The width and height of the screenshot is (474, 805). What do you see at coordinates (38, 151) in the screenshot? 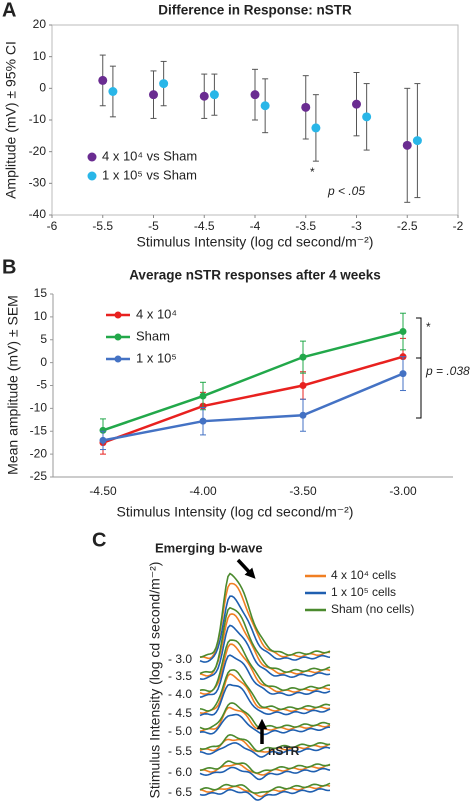
I see `y-tick-label: -20` at bounding box center [38, 151].